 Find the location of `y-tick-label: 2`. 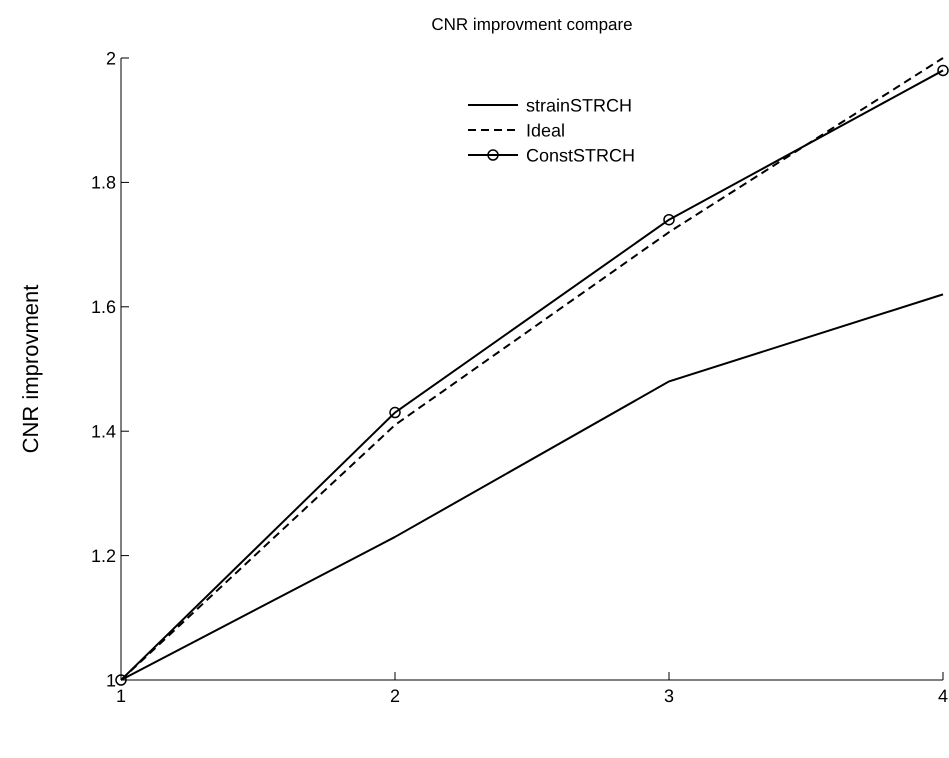

y-tick-label: 2 is located at coordinates (111, 58).